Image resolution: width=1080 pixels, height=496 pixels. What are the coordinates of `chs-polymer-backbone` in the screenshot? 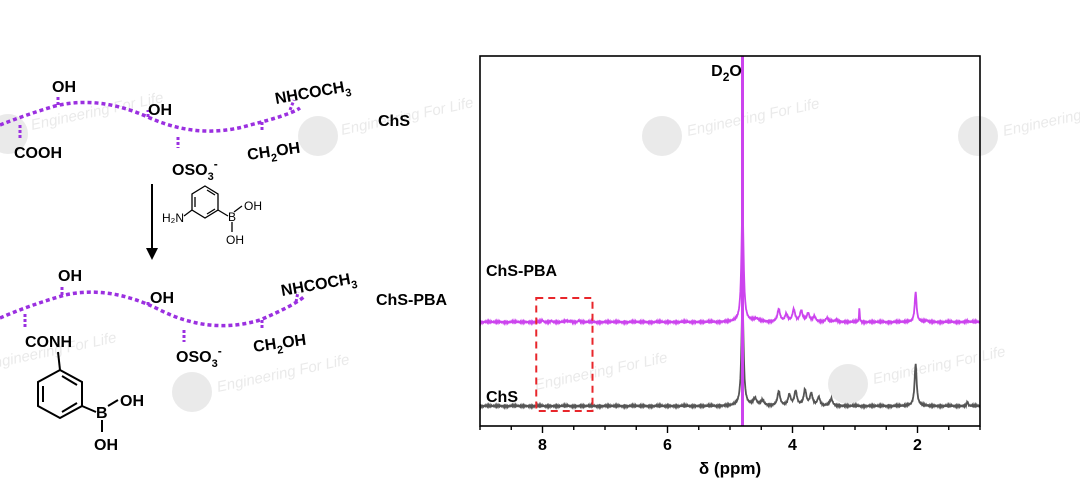 It's located at (151, 116).